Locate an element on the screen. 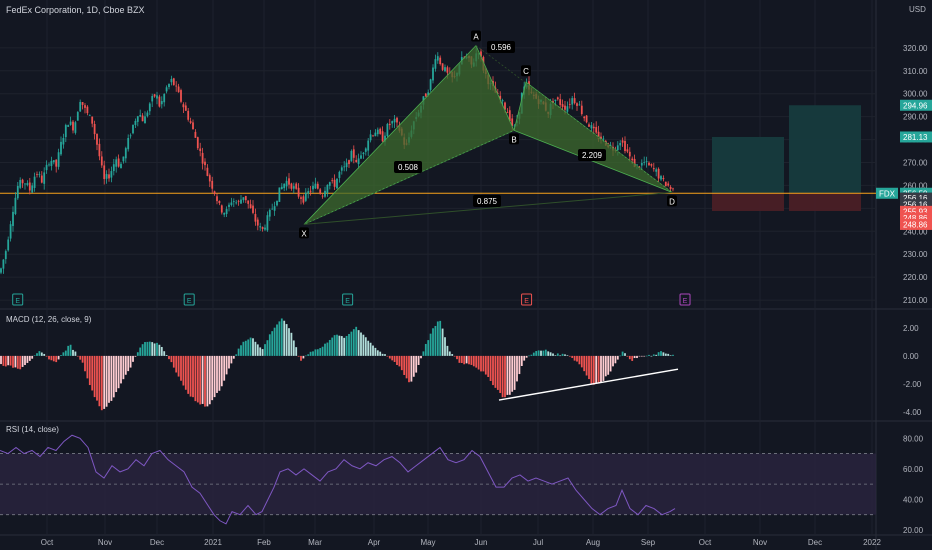  price-tick-label: 240.00 is located at coordinates (915, 231).